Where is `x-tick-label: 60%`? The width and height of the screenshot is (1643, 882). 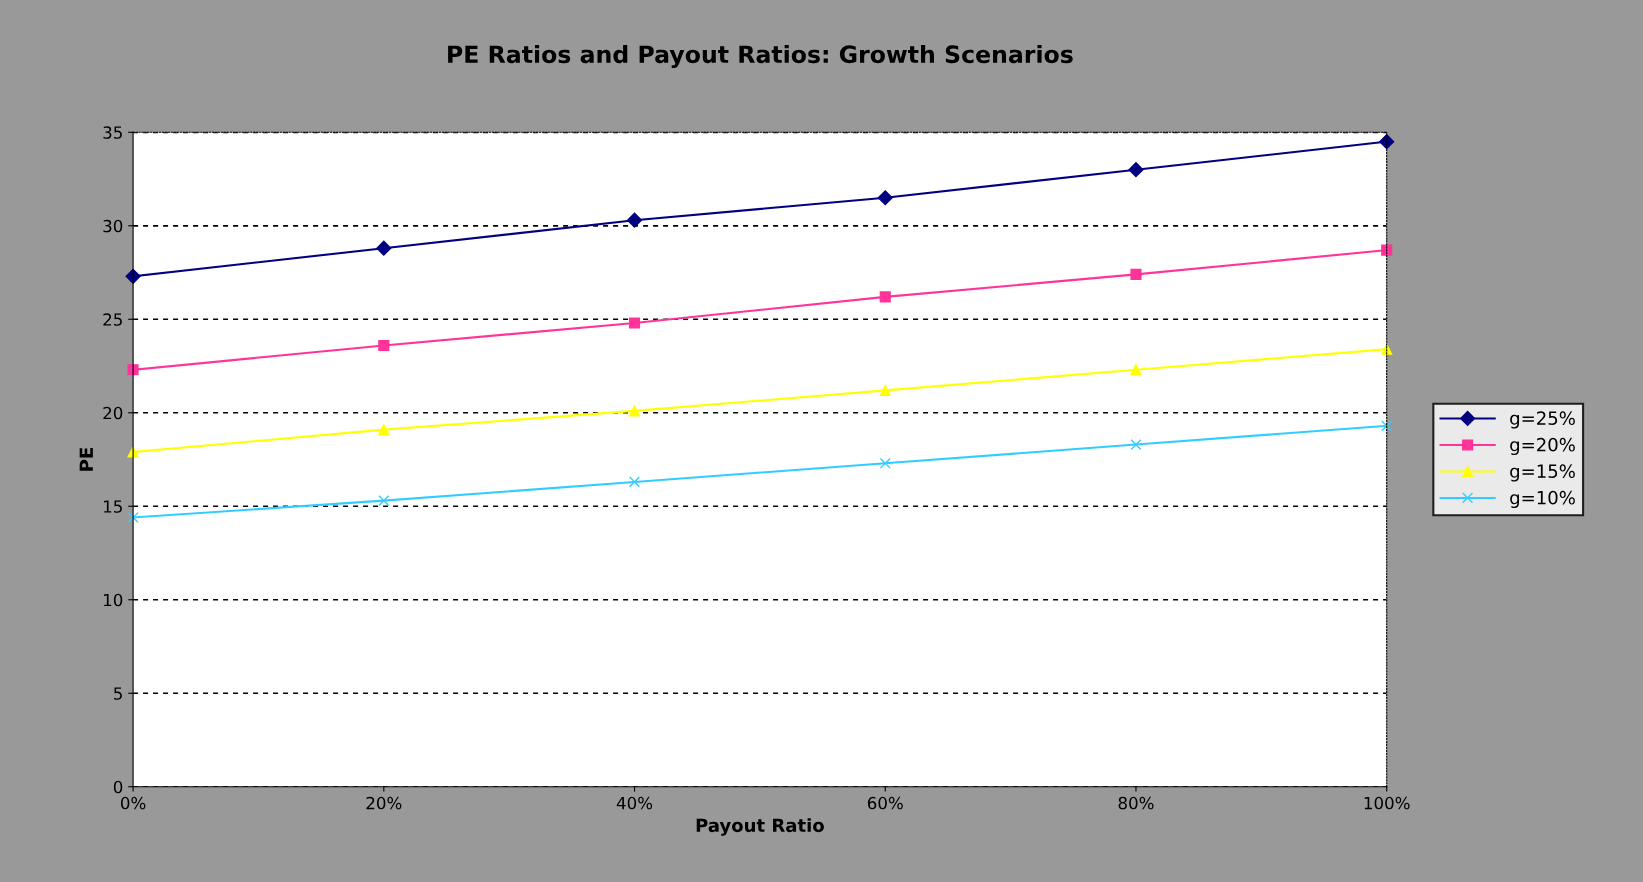
x-tick-label: 60% is located at coordinates (885, 803).